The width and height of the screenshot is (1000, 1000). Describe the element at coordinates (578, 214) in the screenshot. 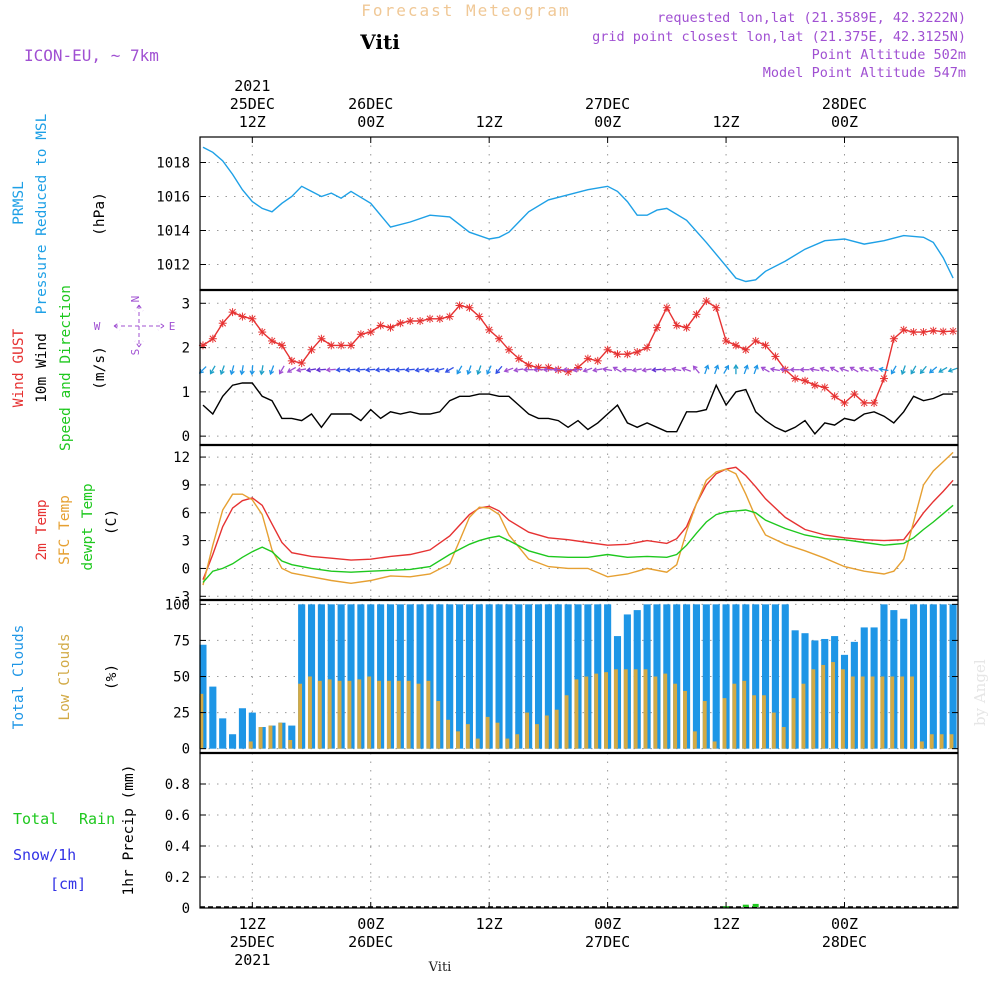

I see `pressure-line` at that location.